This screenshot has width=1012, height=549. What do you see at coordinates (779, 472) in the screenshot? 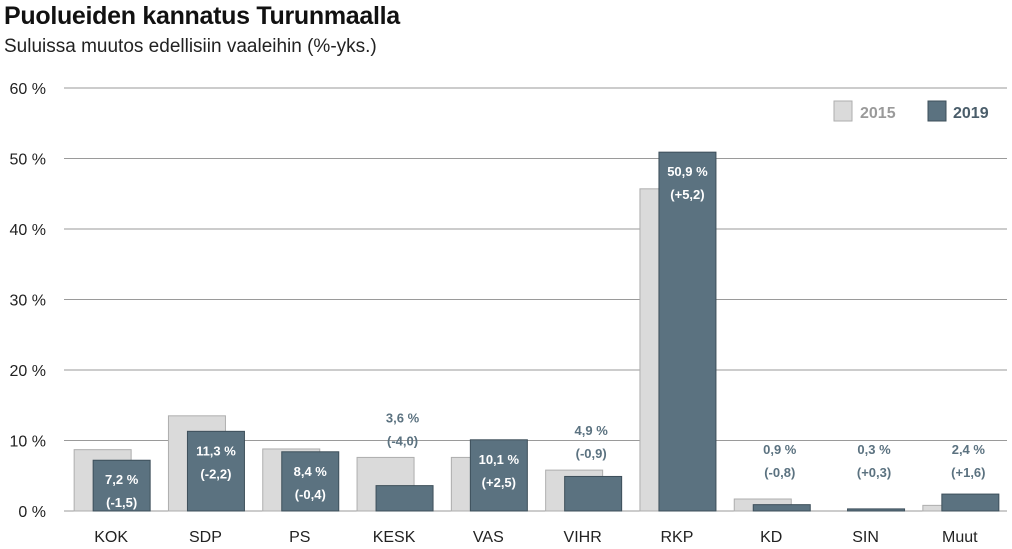
I see `data-label-change: (-0,8)` at bounding box center [779, 472].